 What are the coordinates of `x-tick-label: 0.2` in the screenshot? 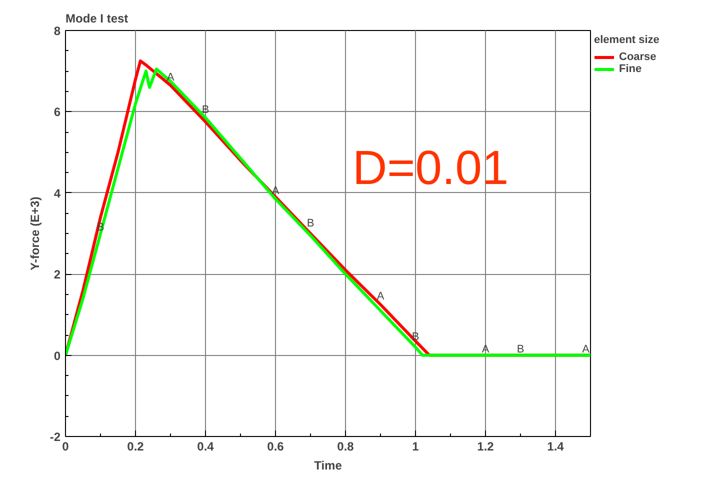 It's located at (135, 447).